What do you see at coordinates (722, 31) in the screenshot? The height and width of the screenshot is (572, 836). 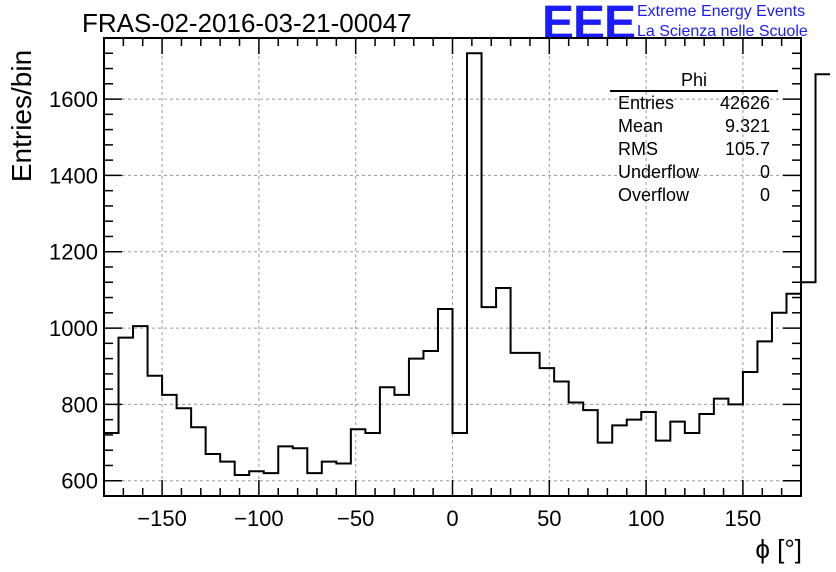 I see `logo-line-2: La Scienza nelle Scuole` at bounding box center [722, 31].